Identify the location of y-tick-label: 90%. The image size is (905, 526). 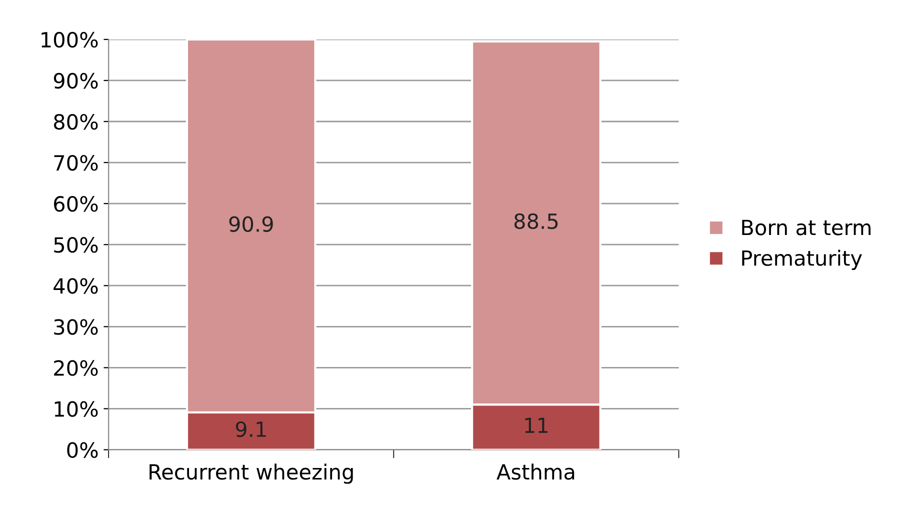
(76, 80).